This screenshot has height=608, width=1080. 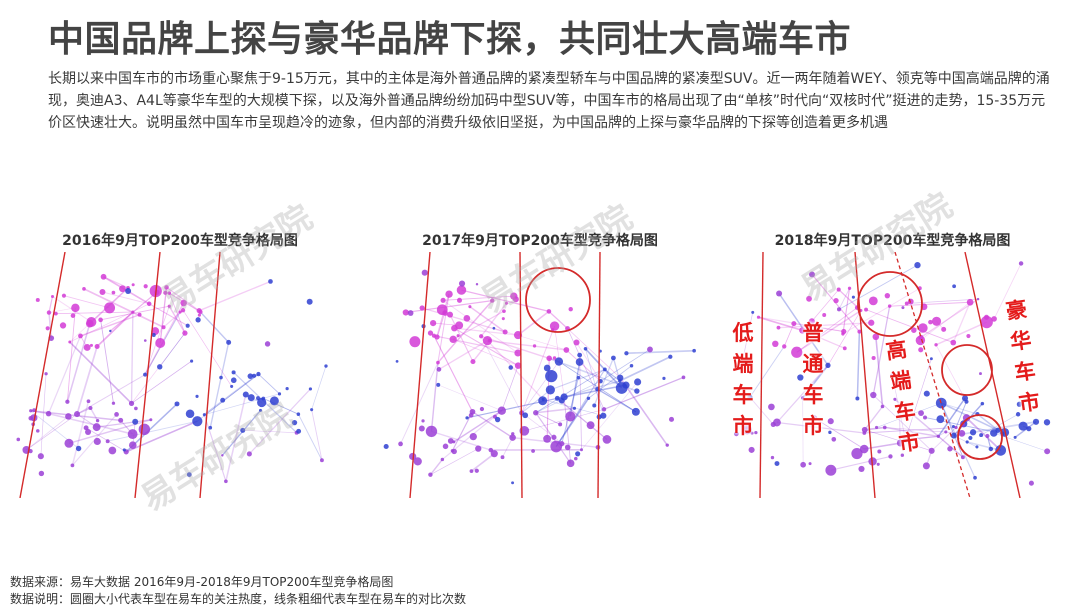 What do you see at coordinates (892, 364) in the screenshot?
I see `network-panel-2018: 2018年9月TOP200车型竞争格局图` at bounding box center [892, 364].